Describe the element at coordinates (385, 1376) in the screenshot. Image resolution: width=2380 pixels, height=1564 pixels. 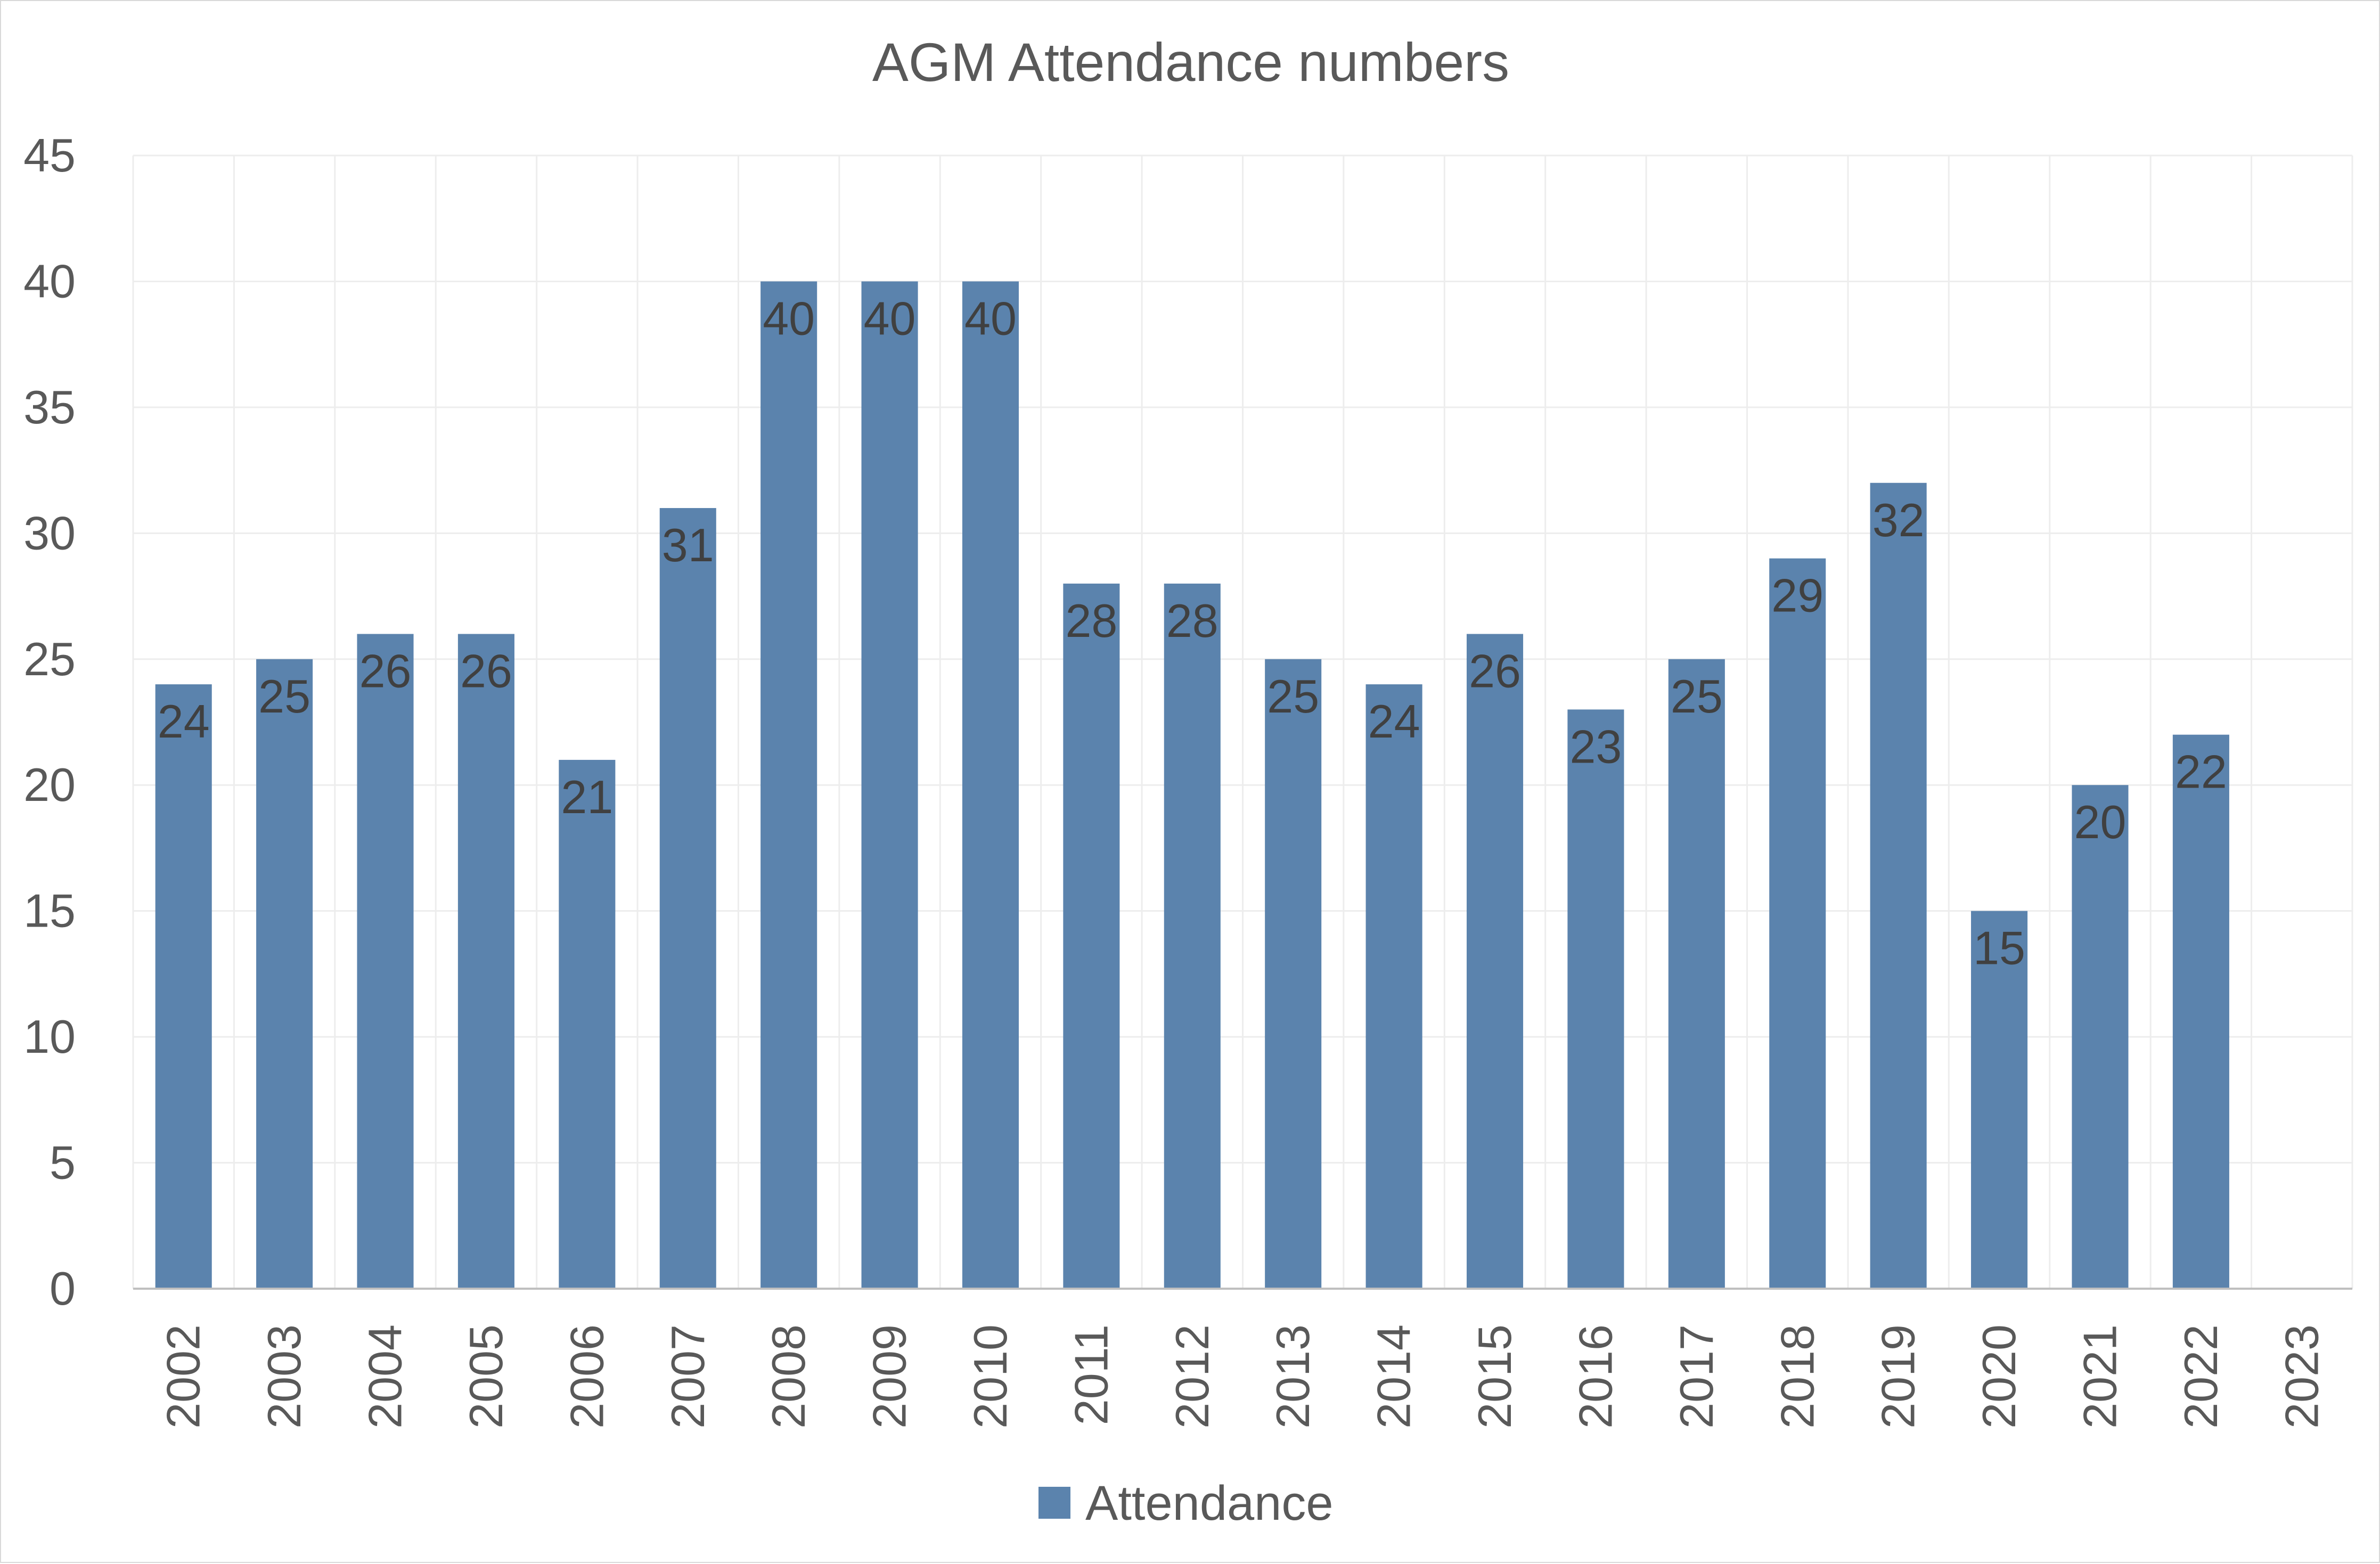
I see `x-tick-label: 2004` at that location.